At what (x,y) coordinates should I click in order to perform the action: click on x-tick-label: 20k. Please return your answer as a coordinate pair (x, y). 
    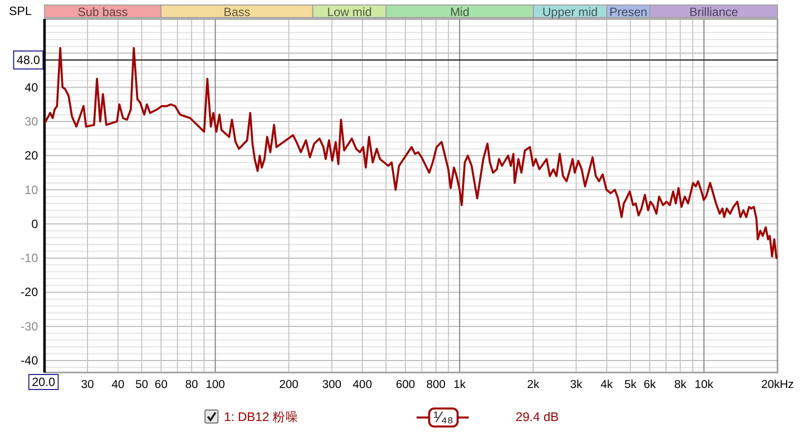
    Looking at the image, I should click on (770, 385).